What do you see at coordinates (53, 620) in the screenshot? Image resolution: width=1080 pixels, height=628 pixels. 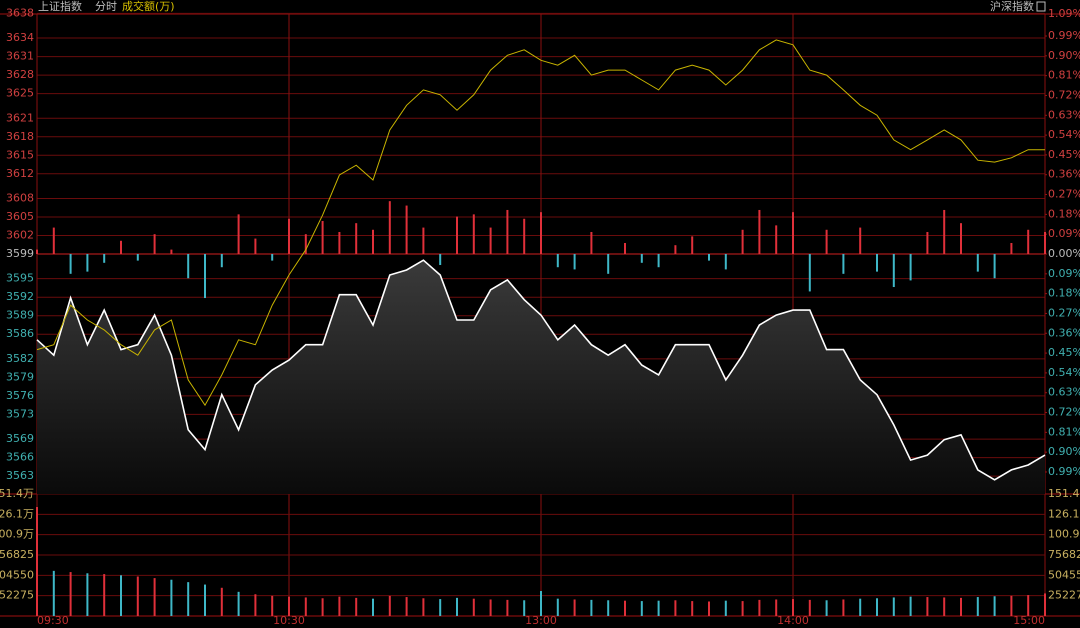 I see `x-tick-label: 09:30` at bounding box center [53, 620].